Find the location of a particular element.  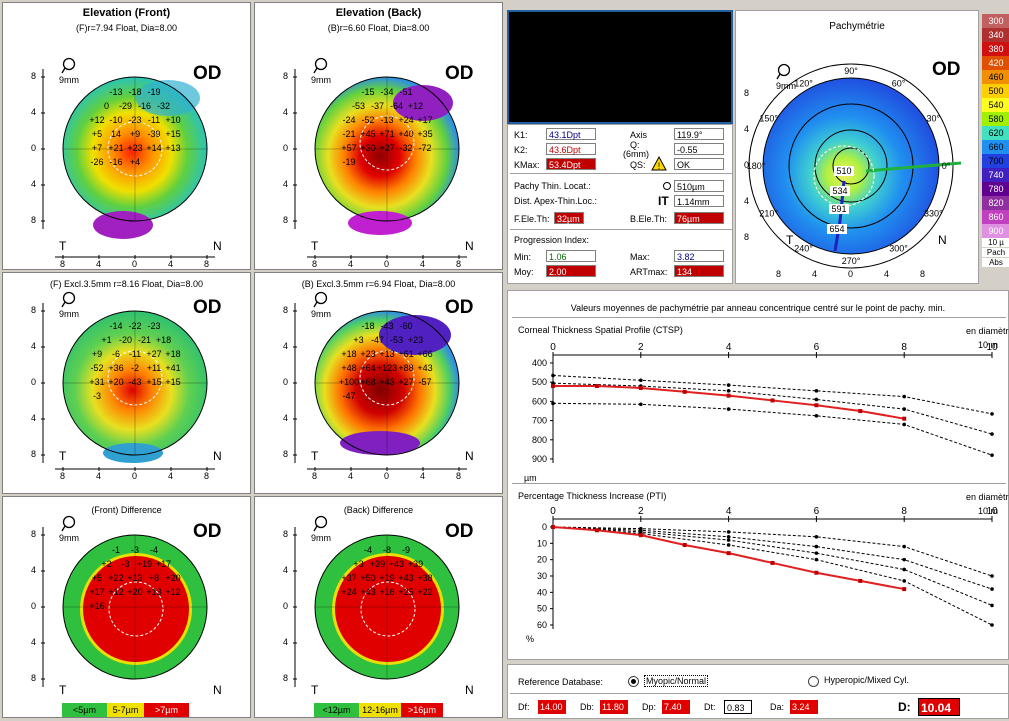

map-value: +15 is located at coordinates (153, 382).